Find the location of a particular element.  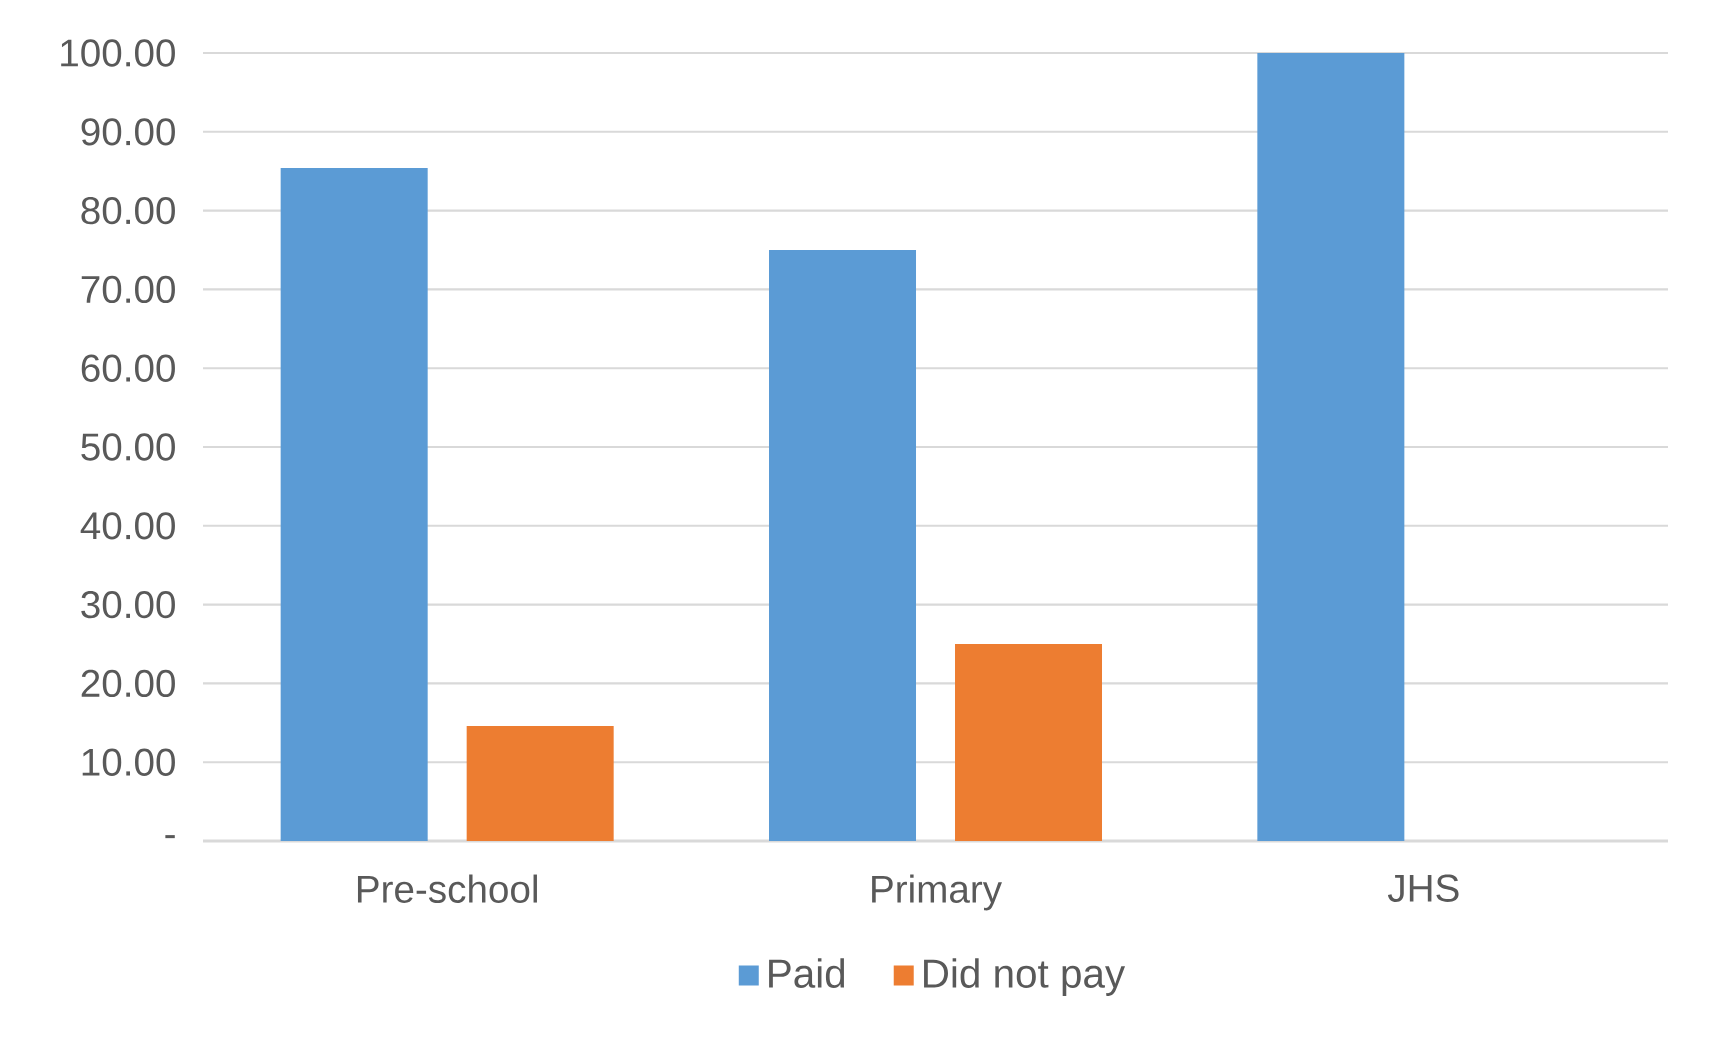

y-tick-label: 90.00 is located at coordinates (128, 132).